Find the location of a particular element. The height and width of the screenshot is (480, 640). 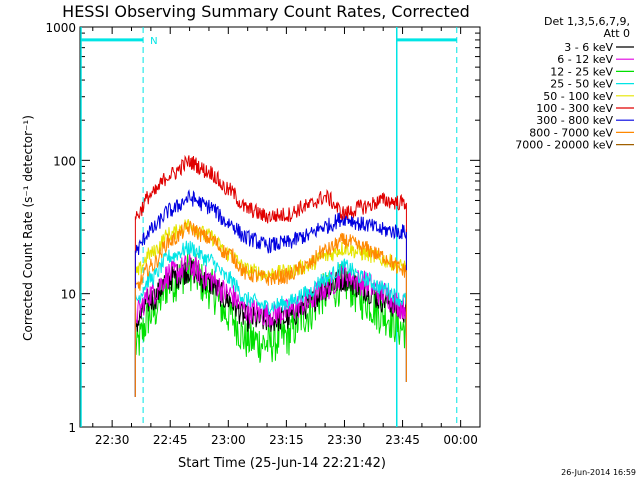

legend-entry-label: 25 - 50 keV is located at coordinates (581, 84).